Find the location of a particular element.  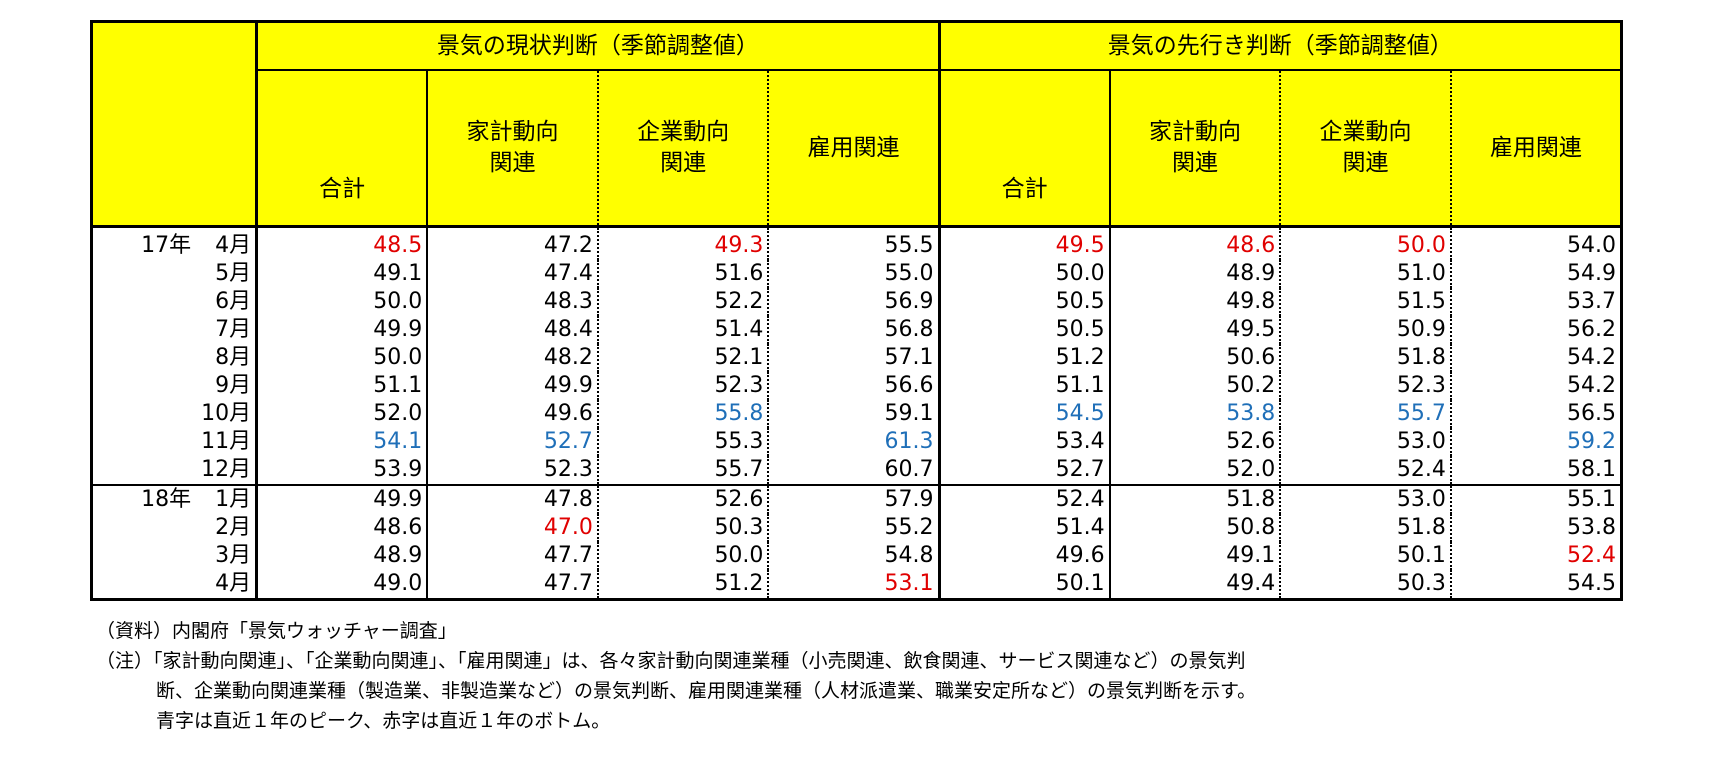

row-label: 17年 4月 is located at coordinates (174, 243).